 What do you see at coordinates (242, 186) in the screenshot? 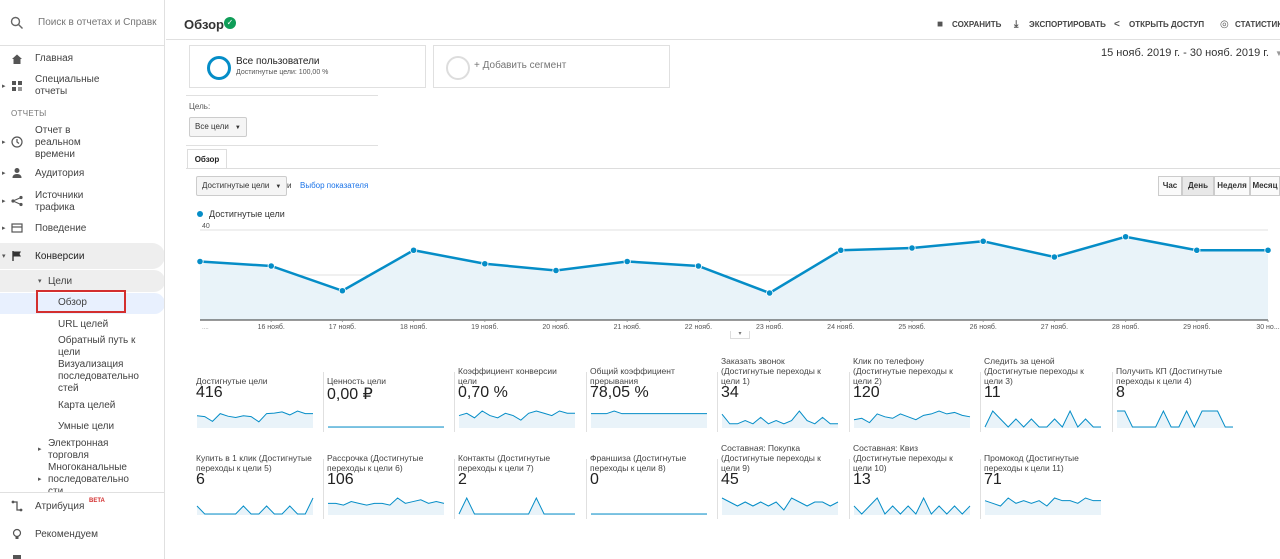
I see `metric-select: Достигнутые цели ▼` at bounding box center [242, 186].